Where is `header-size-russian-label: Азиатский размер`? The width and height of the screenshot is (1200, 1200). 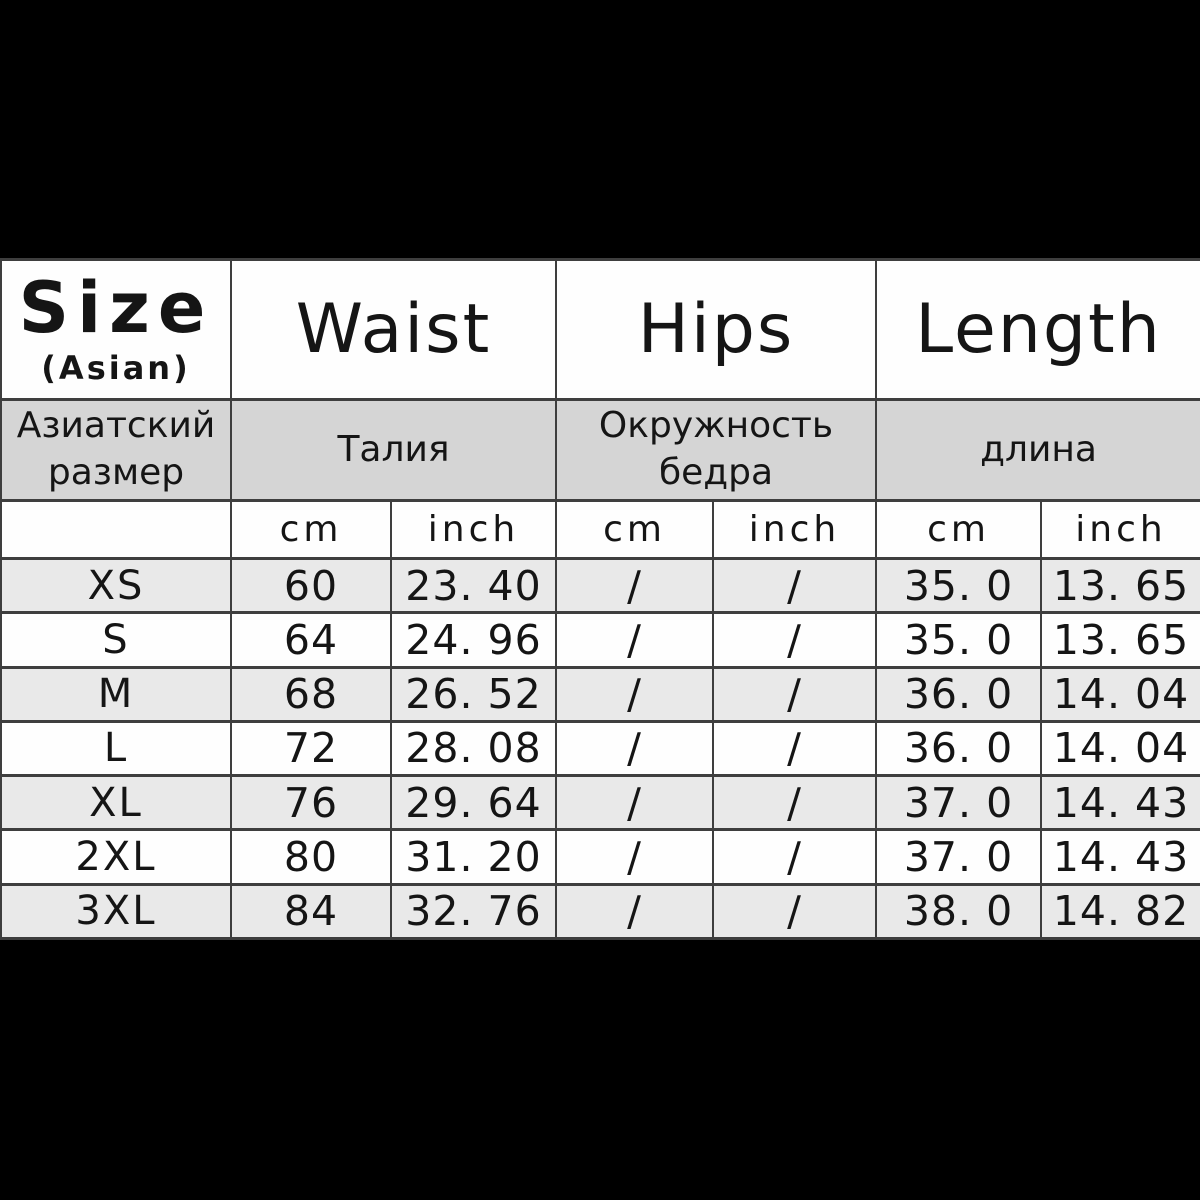 header-size-russian-label: Азиатский размер is located at coordinates (116, 449).